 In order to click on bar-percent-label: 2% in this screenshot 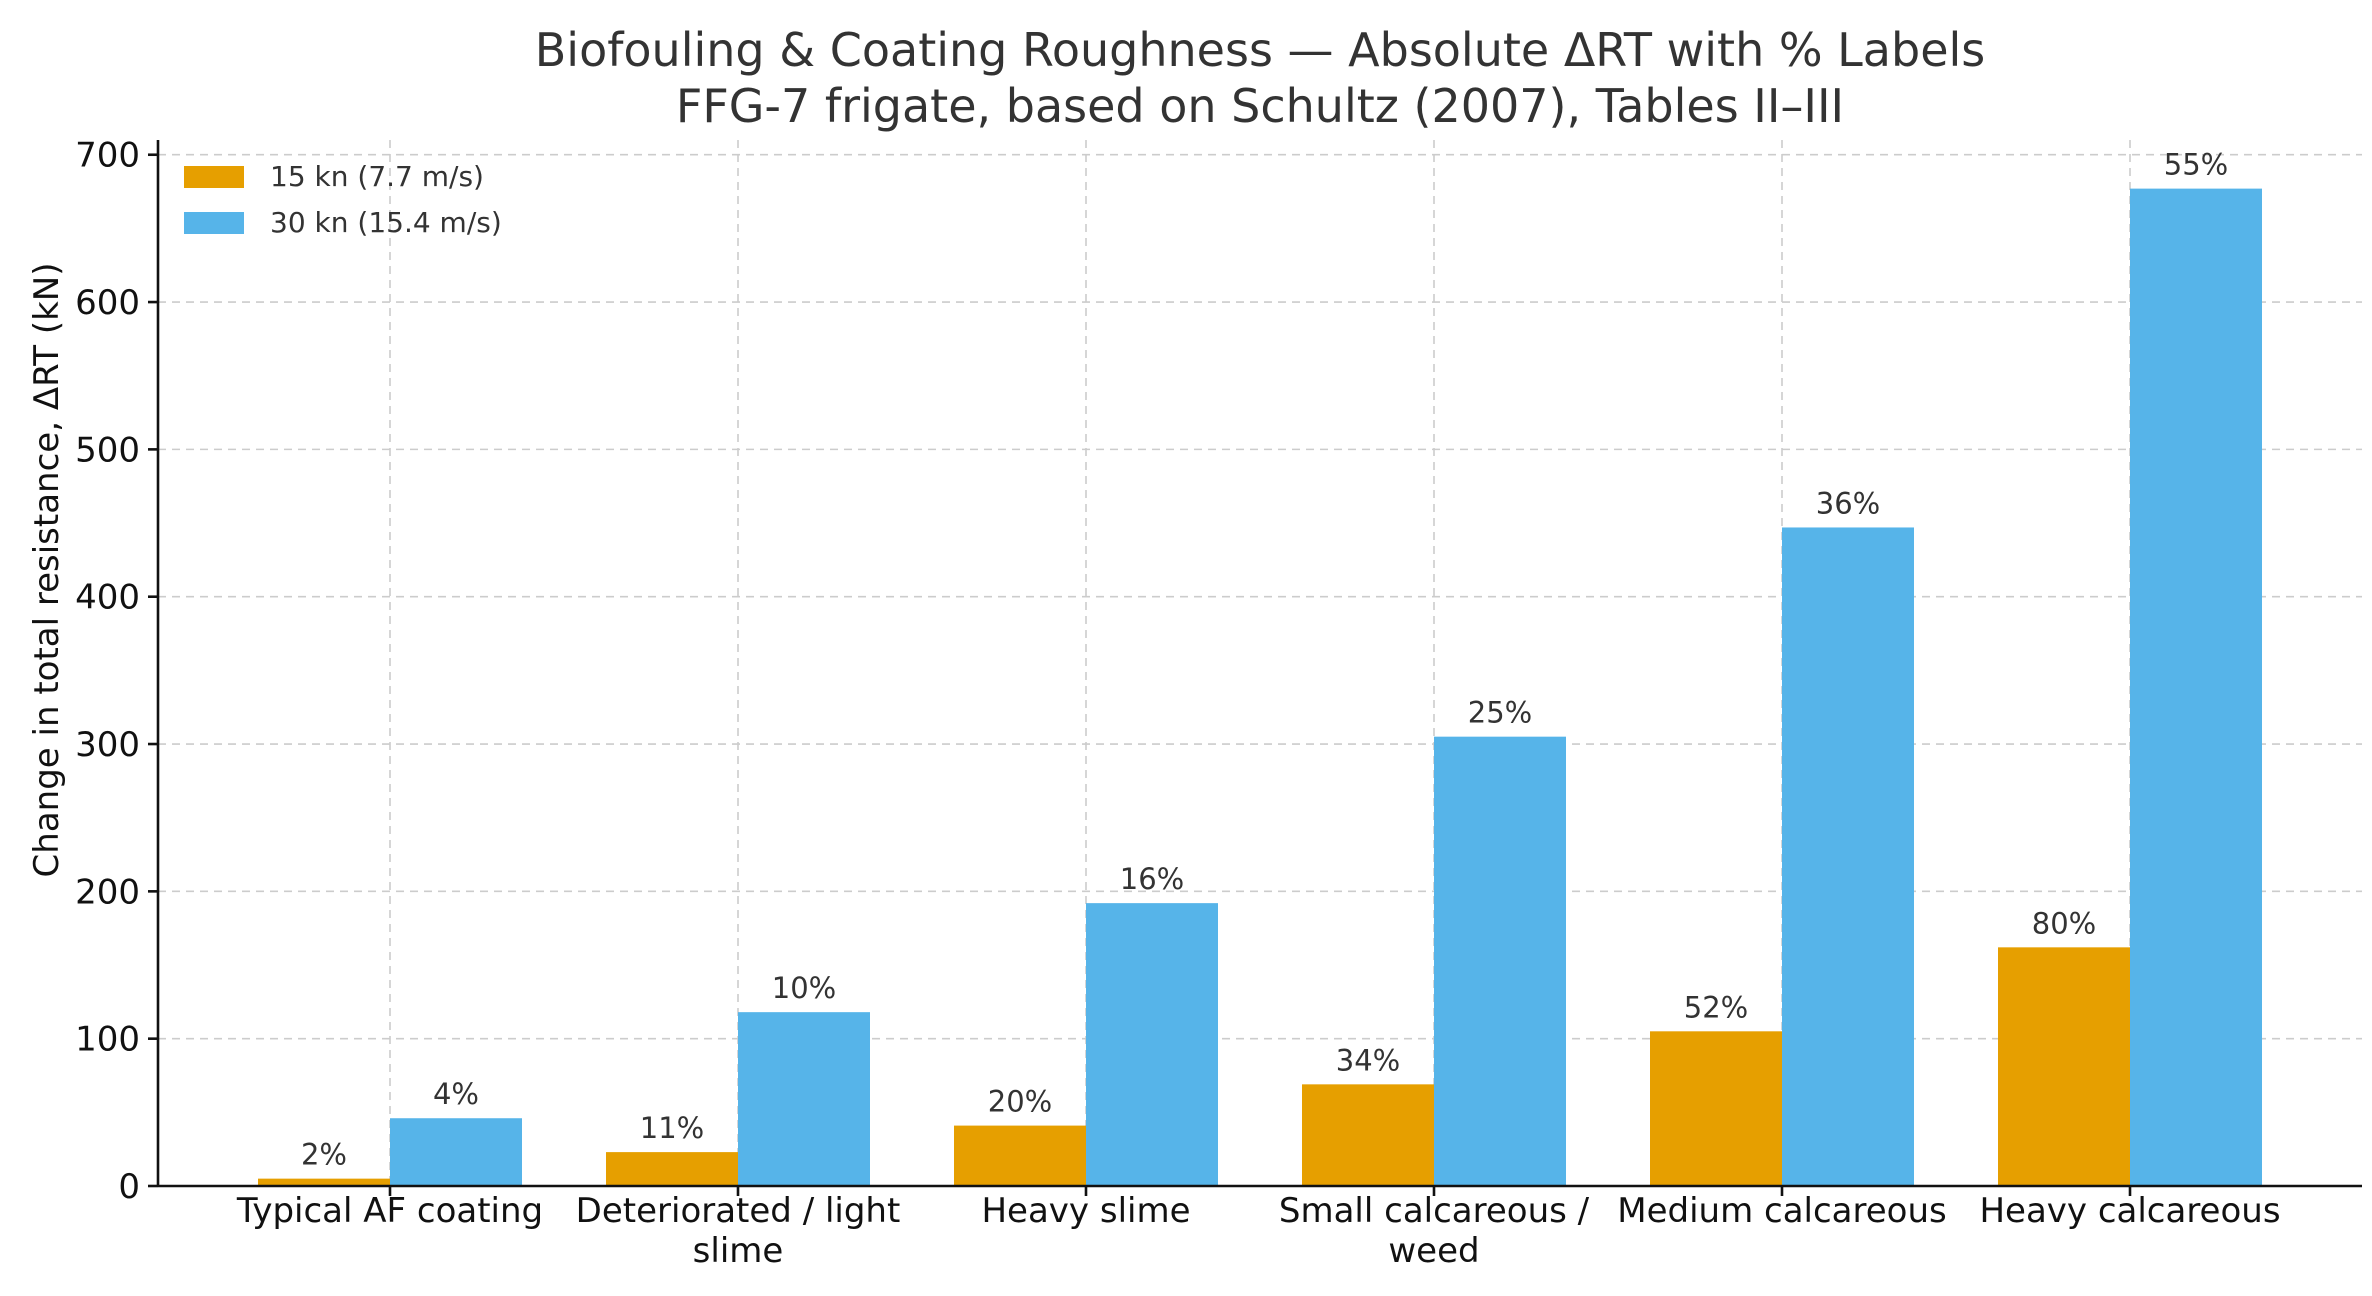, I will do `click(324, 1155)`.